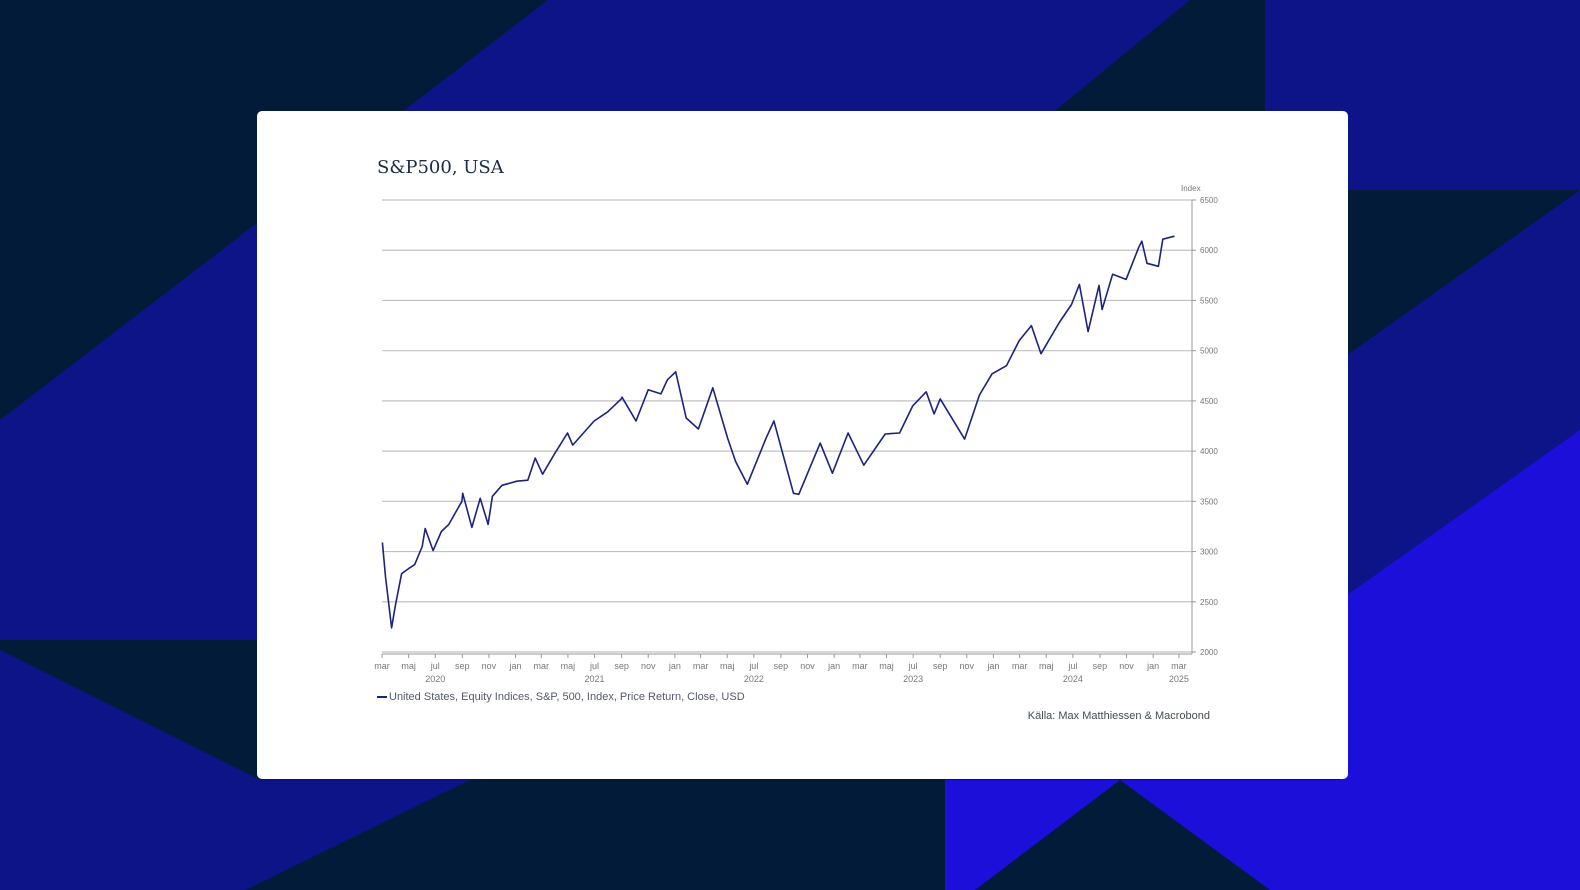 The height and width of the screenshot is (890, 1580). Describe the element at coordinates (913, 679) in the screenshot. I see `x-year-label: 2023` at that location.